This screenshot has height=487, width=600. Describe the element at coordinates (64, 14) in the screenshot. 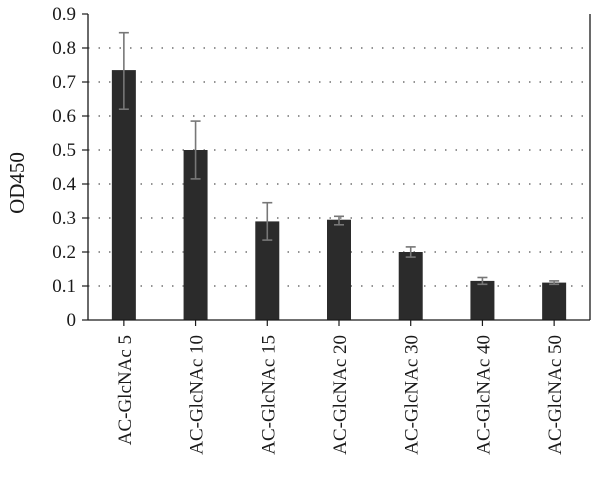

I see `y-tick-label: 0.9` at that location.